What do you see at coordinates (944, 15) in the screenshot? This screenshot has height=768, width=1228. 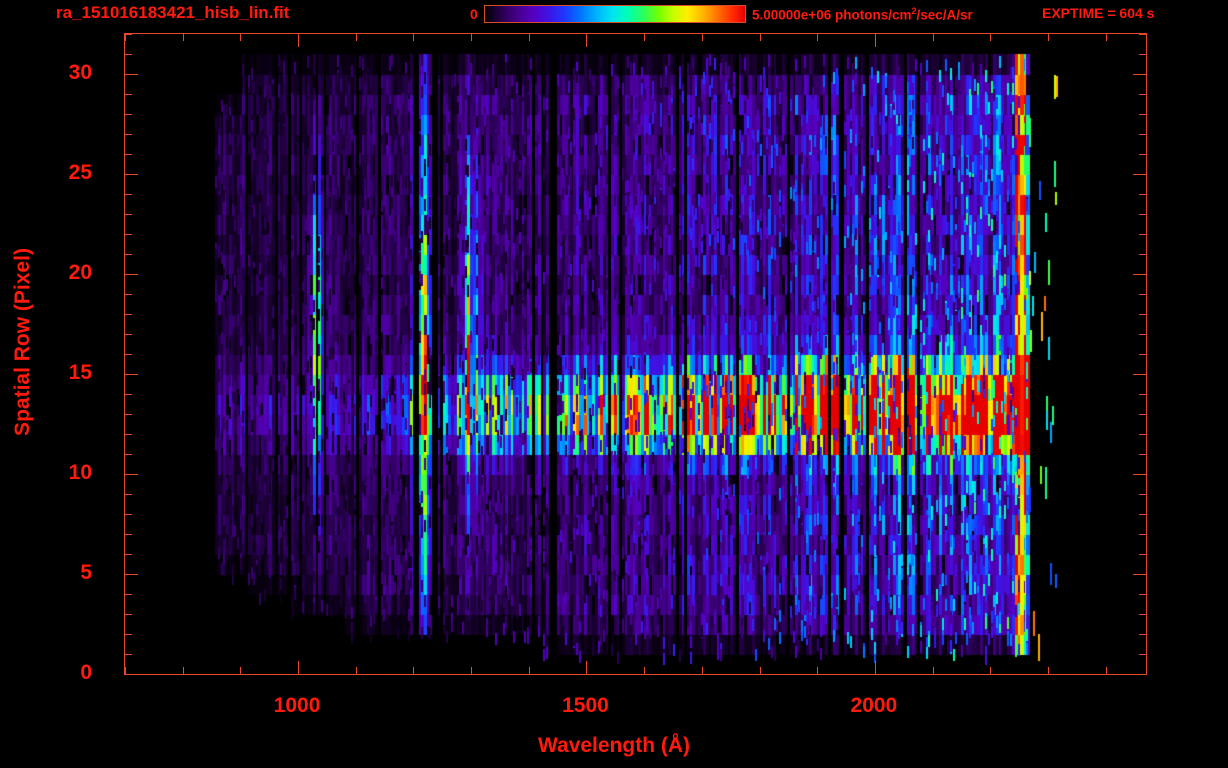 I see `colorbar-units-suffix: /sec/A/sr` at bounding box center [944, 15].